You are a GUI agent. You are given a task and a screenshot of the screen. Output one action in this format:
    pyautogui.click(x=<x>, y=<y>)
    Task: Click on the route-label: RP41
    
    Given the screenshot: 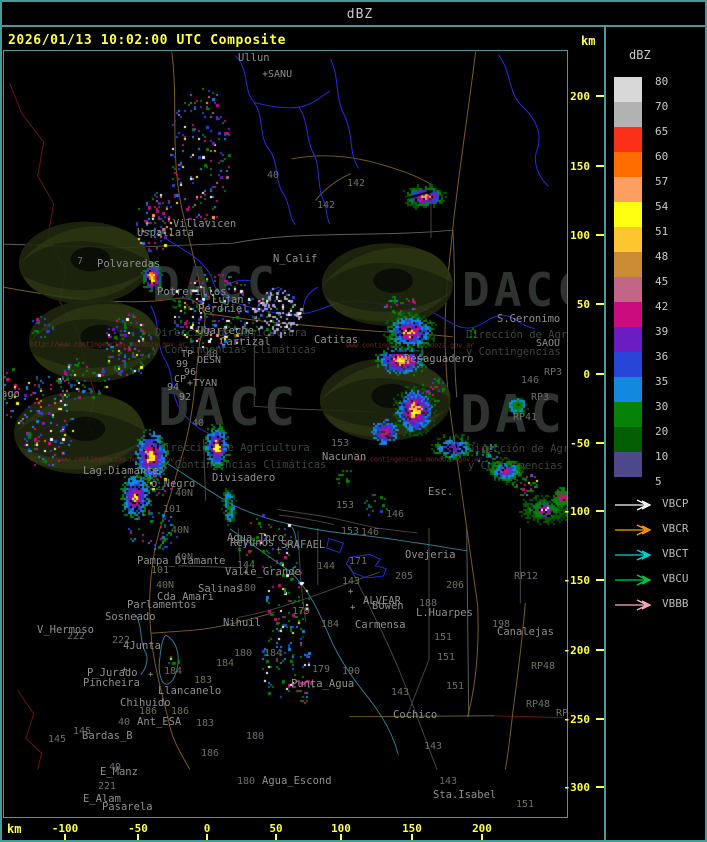 What is the action you would take?
    pyautogui.click(x=525, y=417)
    